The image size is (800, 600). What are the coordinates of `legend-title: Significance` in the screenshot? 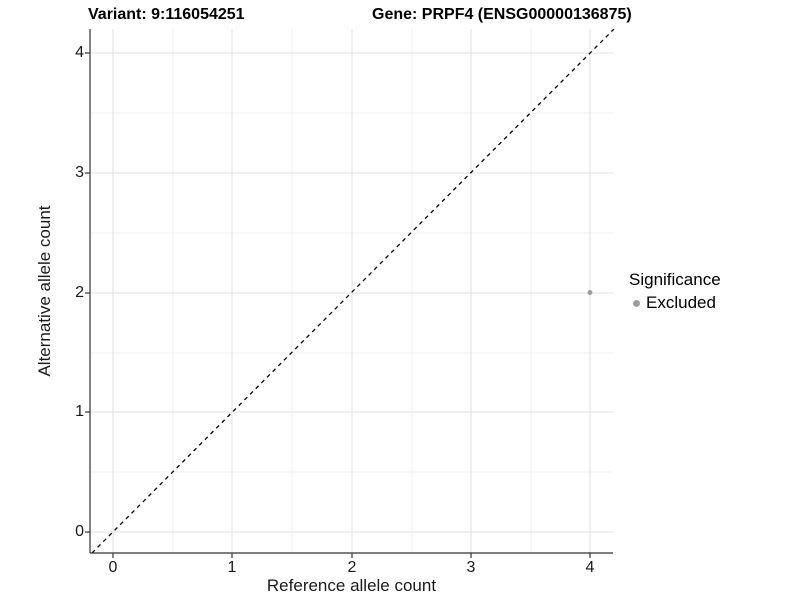 It's located at (675, 279).